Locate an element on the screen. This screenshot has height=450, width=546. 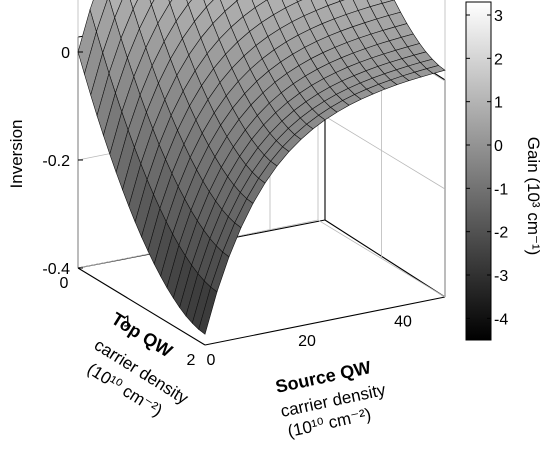
colorbar-tick-label: -3 is located at coordinates (501, 276).